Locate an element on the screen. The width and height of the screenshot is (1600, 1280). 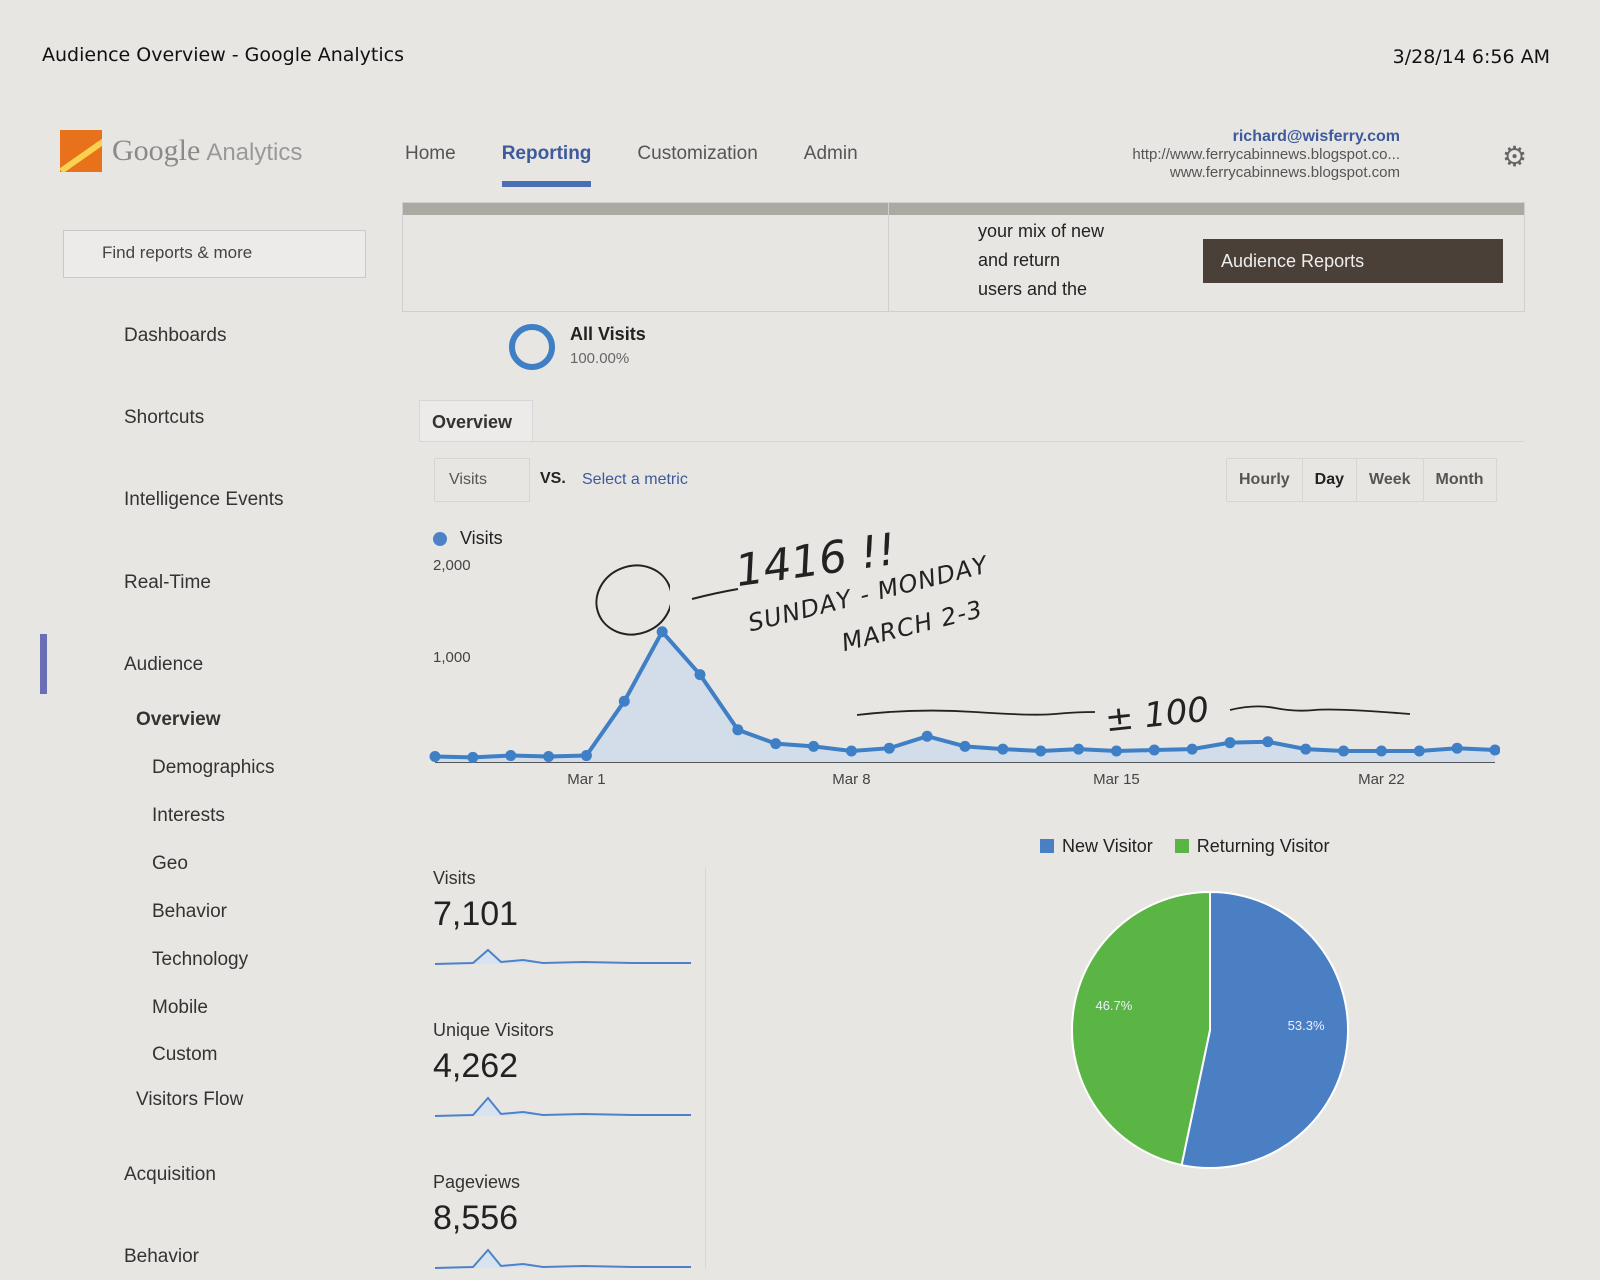
sidebar-item-intelligence-events: Intelligence Events is located at coordinates (204, 499).